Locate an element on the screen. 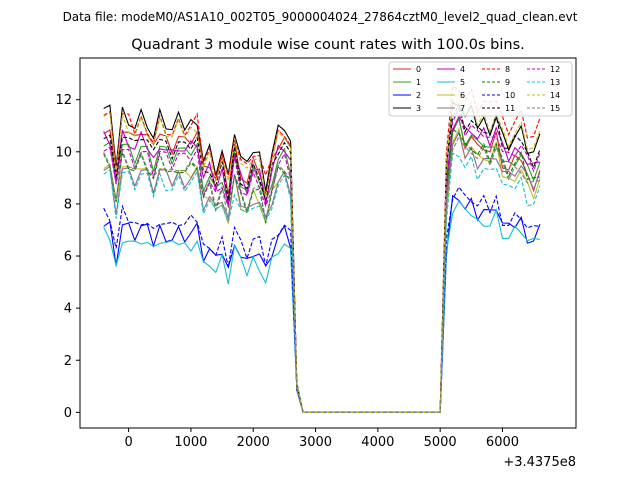 This screenshot has width=640, height=484. legend-label-4: 4 is located at coordinates (462, 69).